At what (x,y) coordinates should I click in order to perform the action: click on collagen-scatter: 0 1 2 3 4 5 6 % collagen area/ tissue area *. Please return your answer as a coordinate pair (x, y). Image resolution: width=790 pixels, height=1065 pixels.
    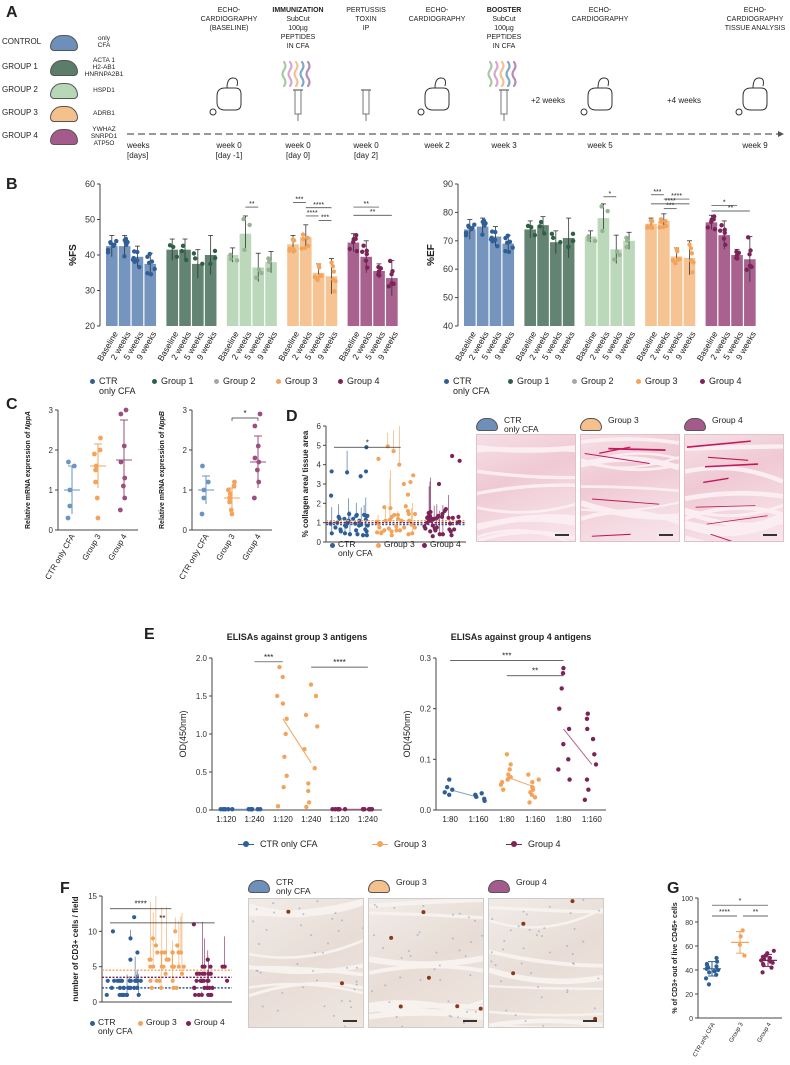
    Looking at the image, I should click on (383, 484).